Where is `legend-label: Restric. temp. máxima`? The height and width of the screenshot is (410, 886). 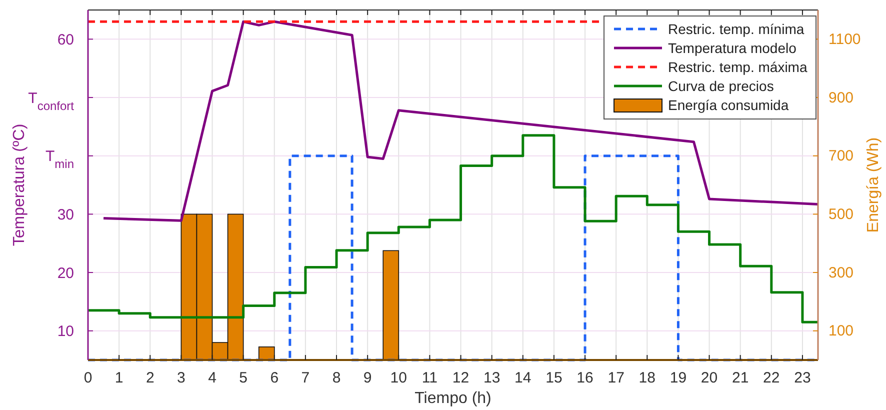 legend-label: Restric. temp. máxima is located at coordinates (738, 66).